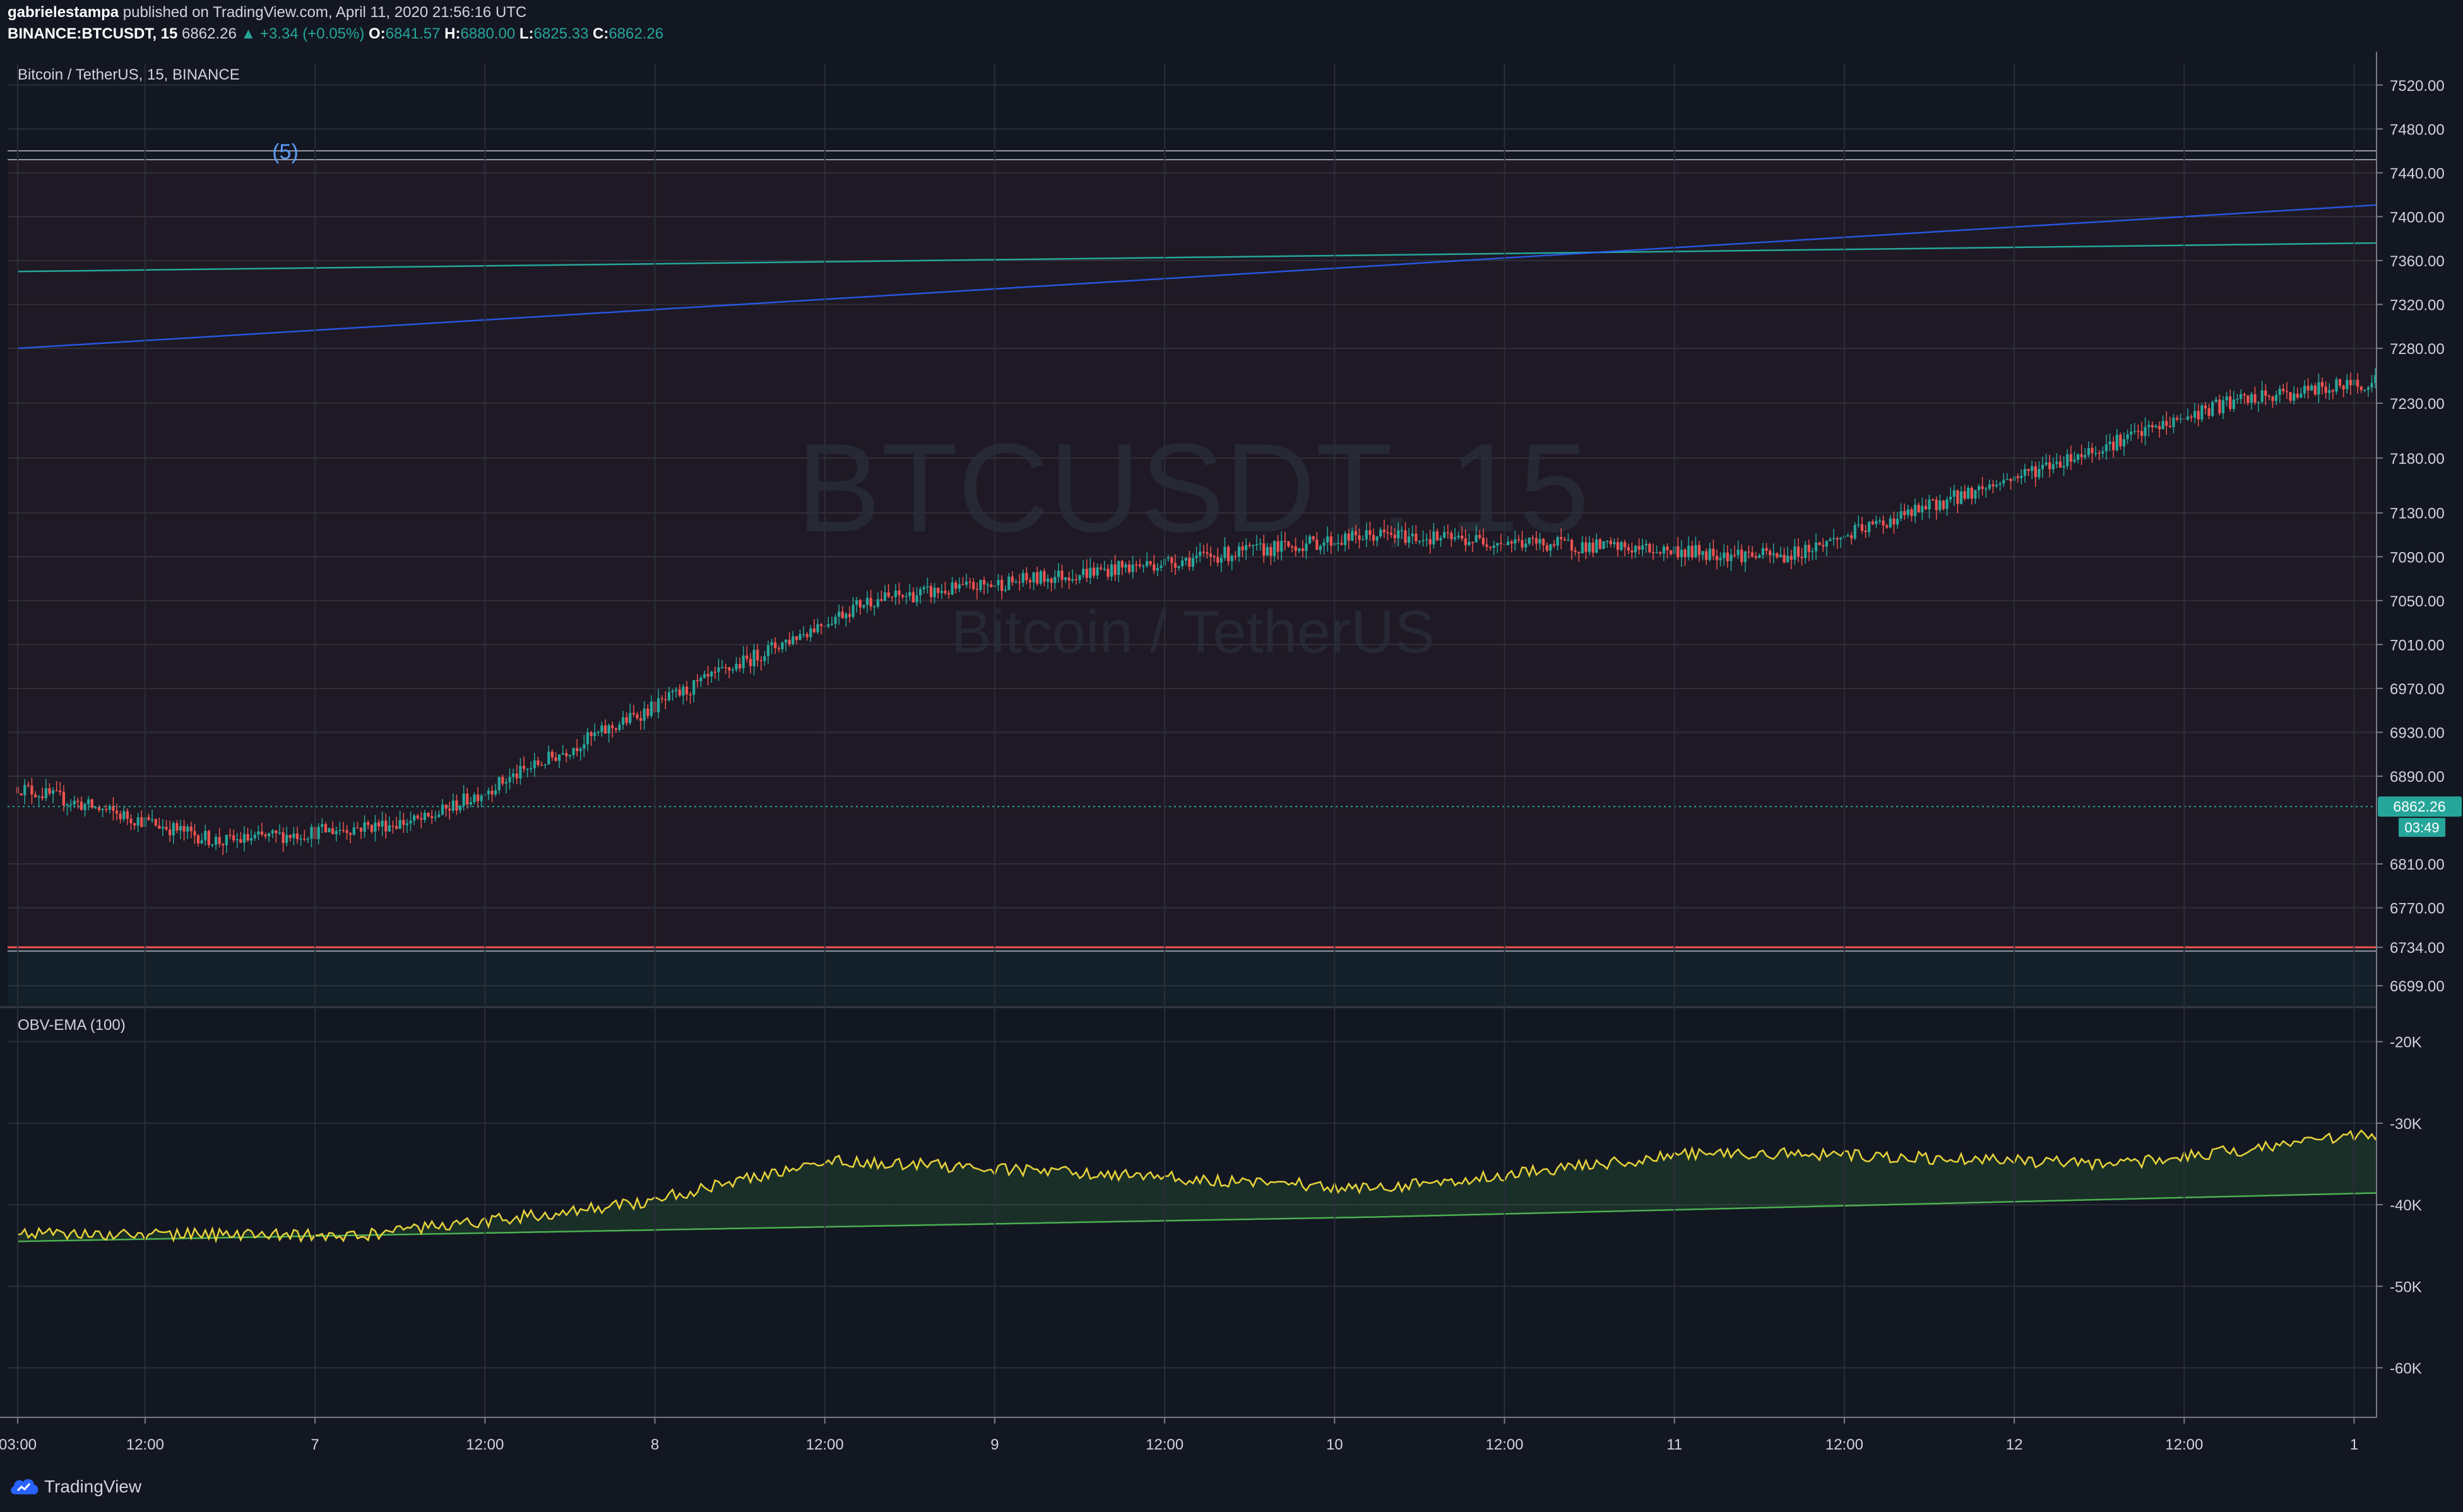 Image resolution: width=2463 pixels, height=1512 pixels. Describe the element at coordinates (302, 33) in the screenshot. I see `change-label: ▲ +3.34 (+0.05%)` at that location.